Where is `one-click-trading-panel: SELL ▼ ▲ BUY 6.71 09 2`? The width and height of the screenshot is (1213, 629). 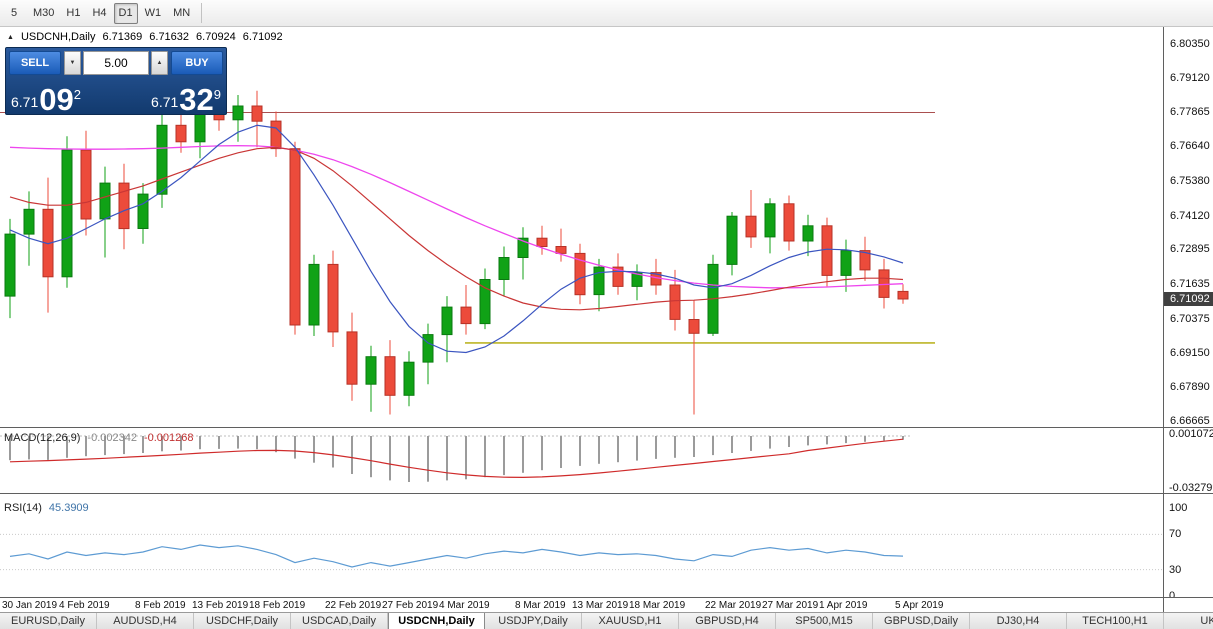
one-click-trading-panel: SELL ▼ ▲ BUY 6.71 09 2 is located at coordinates (116, 81).